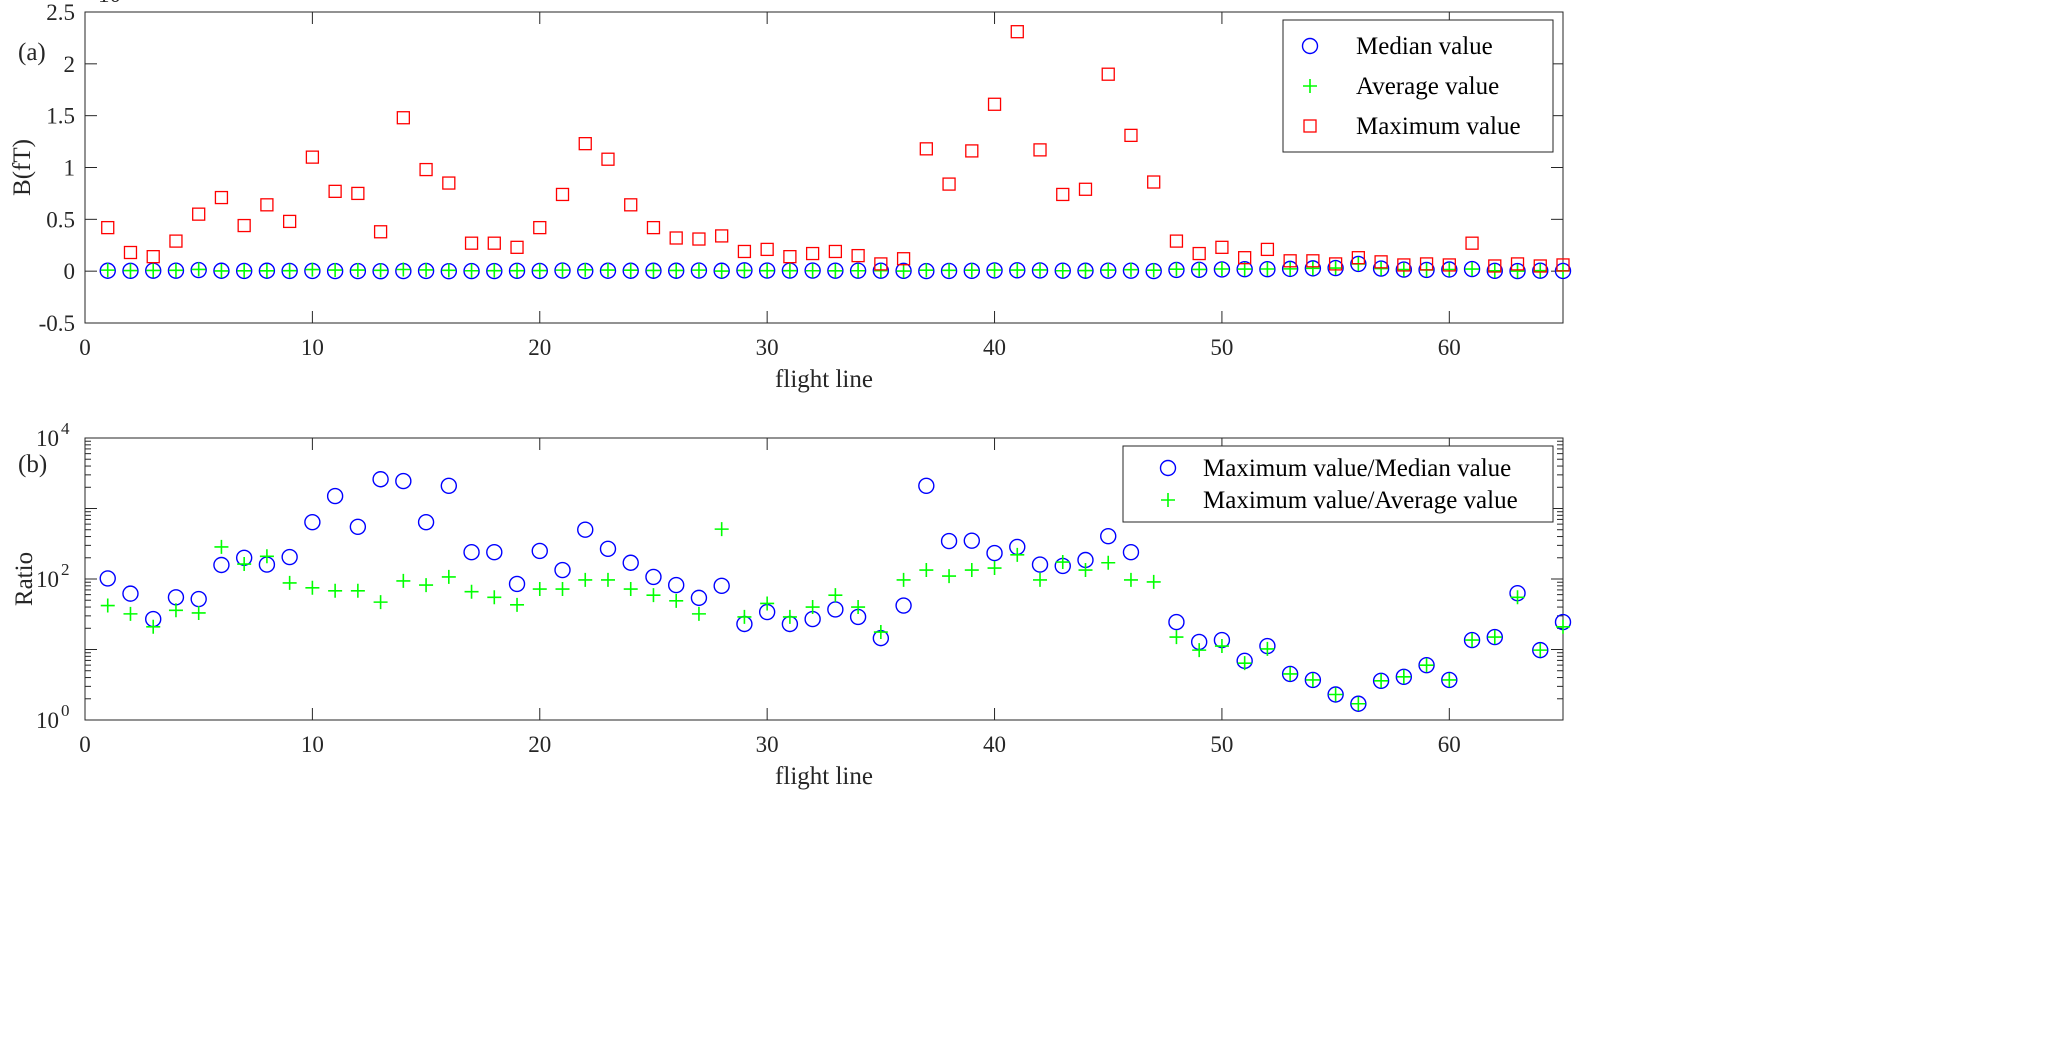 The width and height of the screenshot is (2067, 1048). Describe the element at coordinates (1360, 500) in the screenshot. I see `legend-entry: Maximum value/Average value` at that location.